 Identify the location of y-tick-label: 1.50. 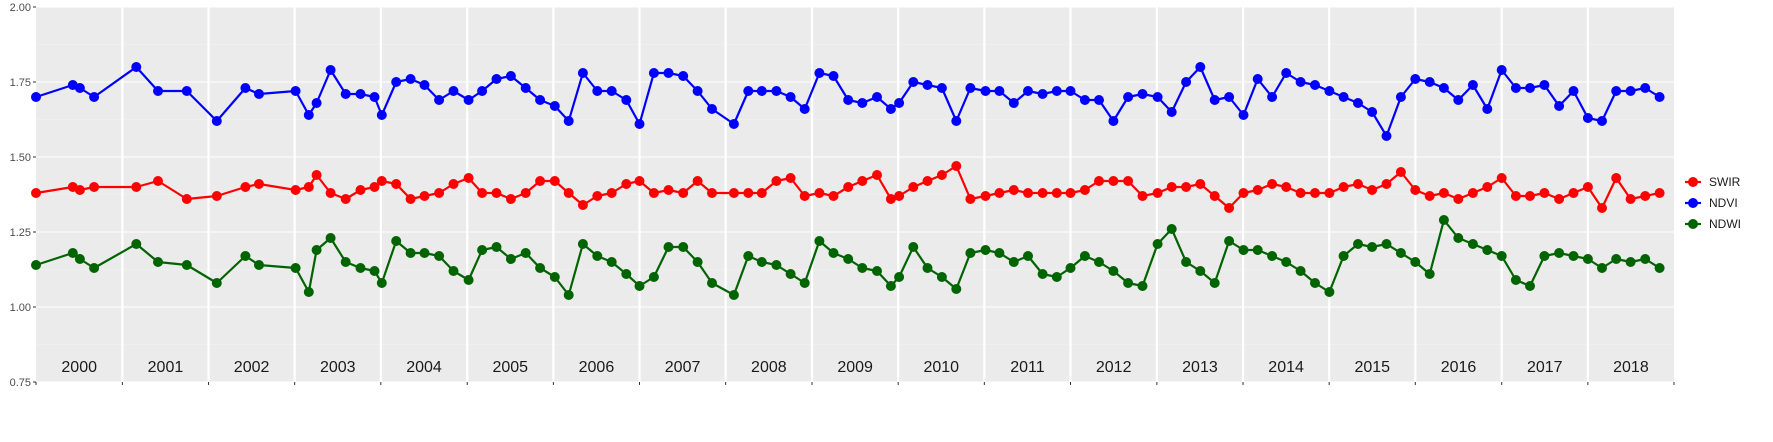
(20, 158).